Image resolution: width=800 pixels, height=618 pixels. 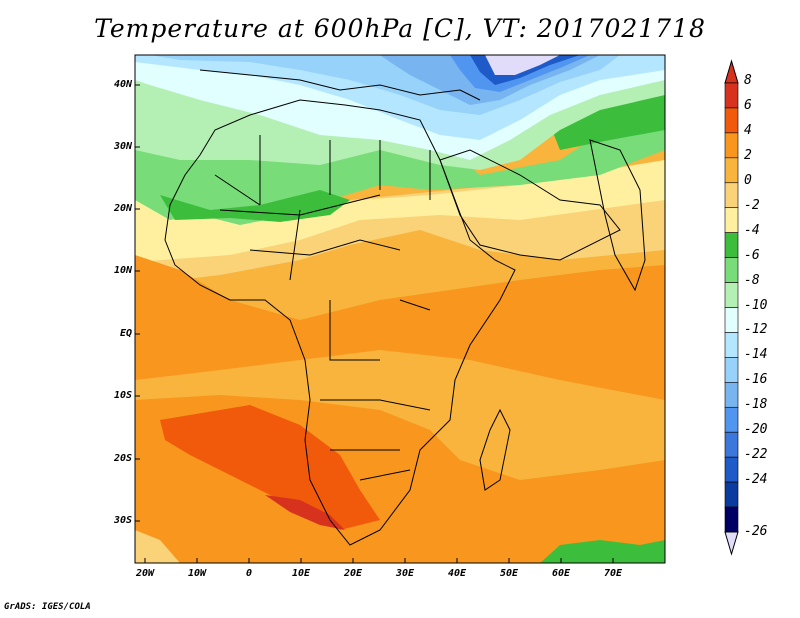 I want to click on x-tick-label: 0, so click(x=249, y=573).